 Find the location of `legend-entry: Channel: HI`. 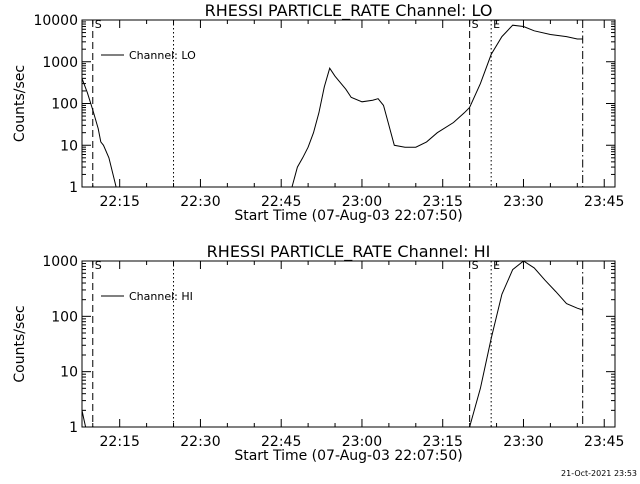

legend-entry: Channel: HI is located at coordinates (161, 296).